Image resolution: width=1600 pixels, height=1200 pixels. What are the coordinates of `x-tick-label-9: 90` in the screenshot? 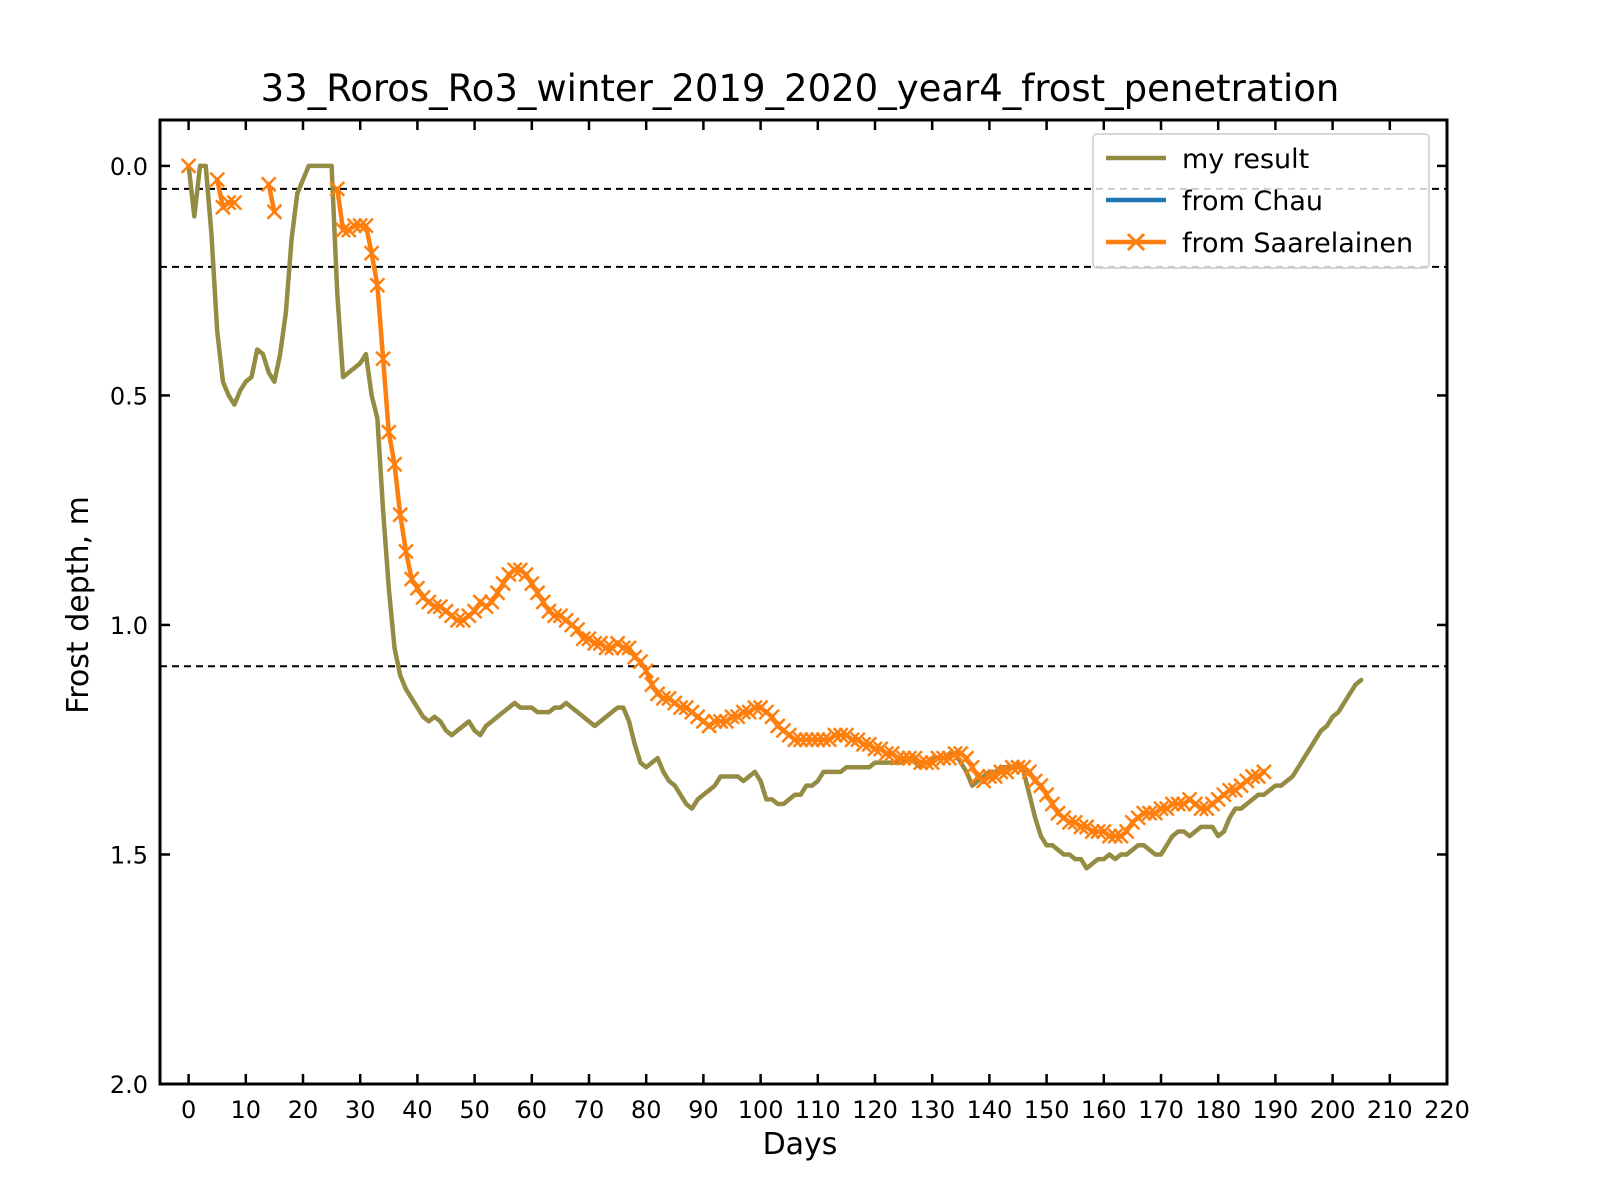 It's located at (703, 1110).